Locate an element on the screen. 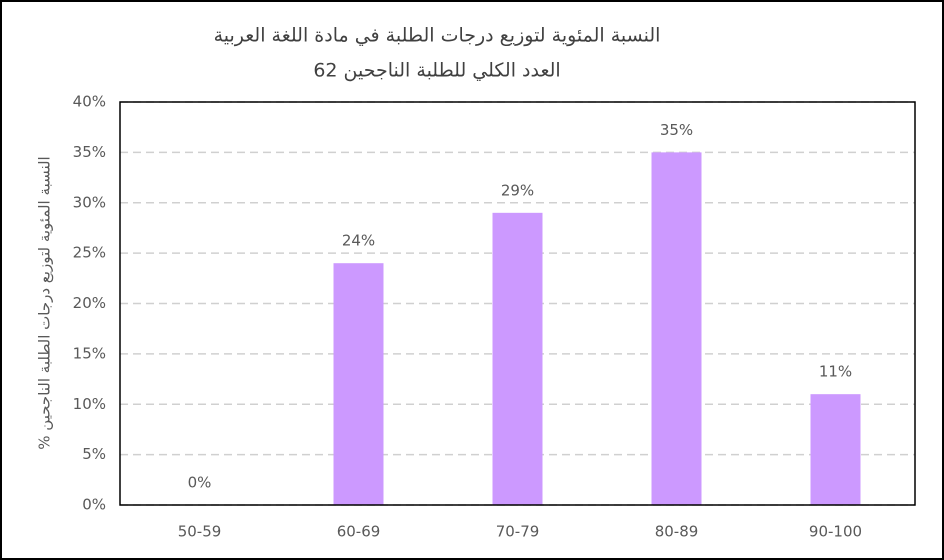 The image size is (944, 560). y-tick-label: 30% is located at coordinates (89, 202).